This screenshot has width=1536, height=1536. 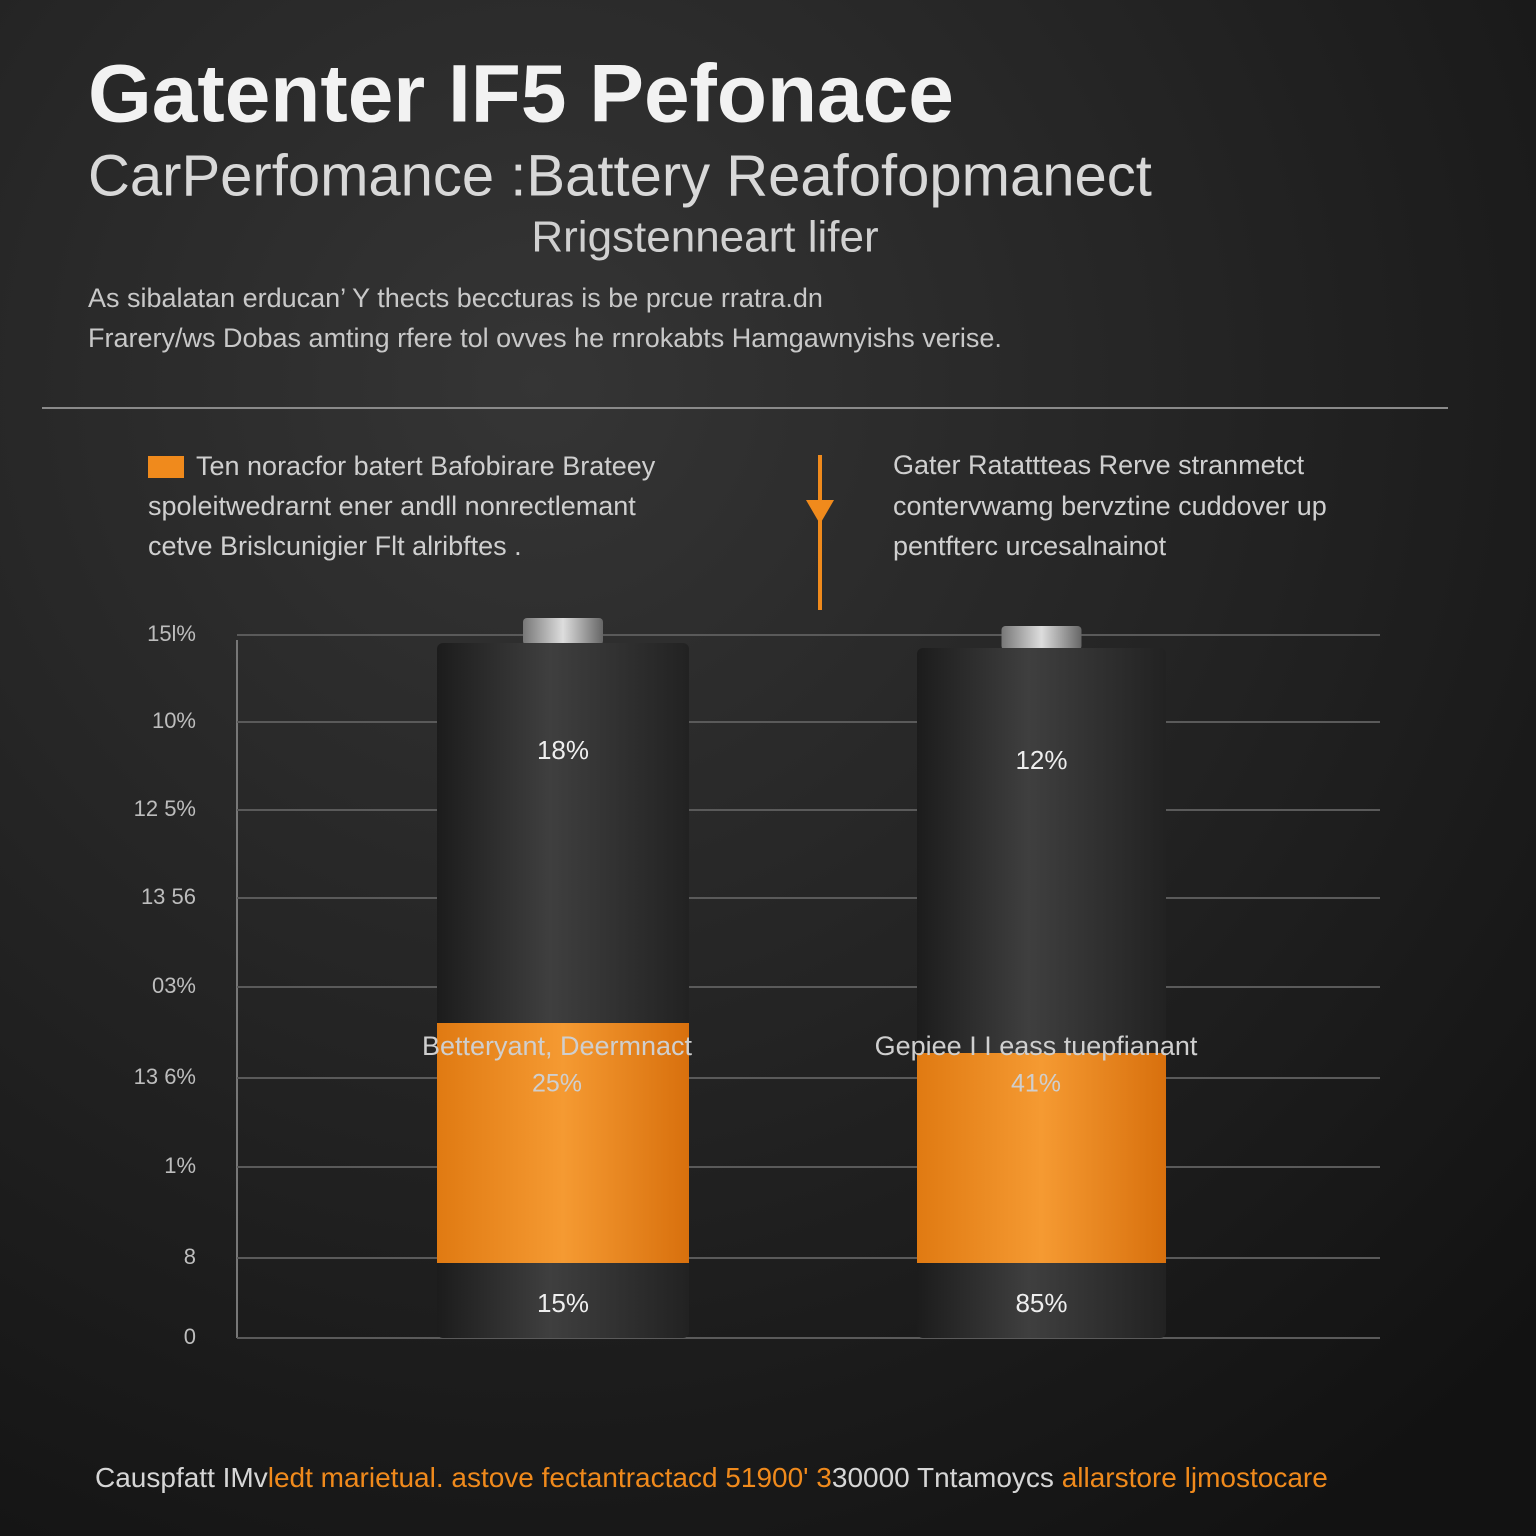 I want to click on axis-label: 10%, so click(x=174, y=720).